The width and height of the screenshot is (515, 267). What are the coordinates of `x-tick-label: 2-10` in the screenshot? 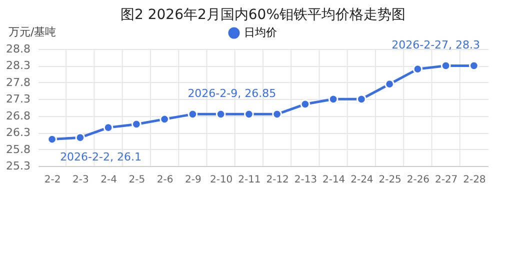 It's located at (221, 180).